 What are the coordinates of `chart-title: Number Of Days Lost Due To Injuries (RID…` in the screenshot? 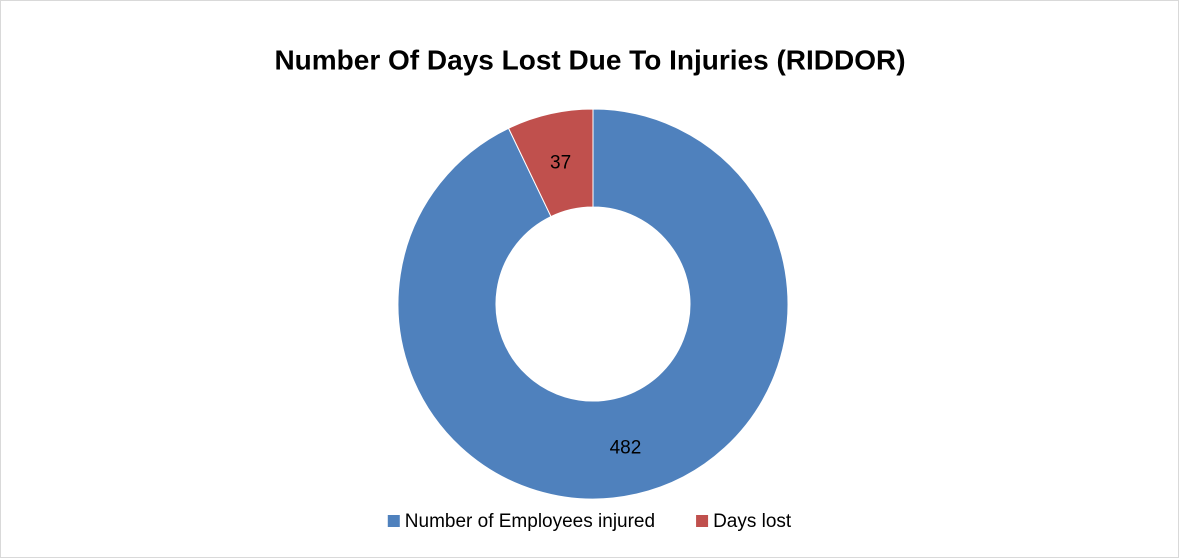 It's located at (589, 59).